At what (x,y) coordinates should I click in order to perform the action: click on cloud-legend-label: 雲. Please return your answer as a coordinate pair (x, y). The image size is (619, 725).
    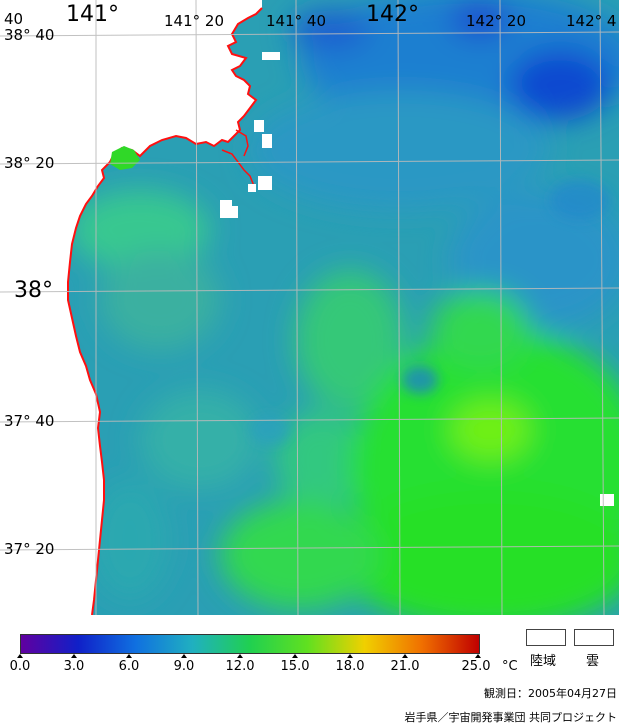
    Looking at the image, I should click on (593, 661).